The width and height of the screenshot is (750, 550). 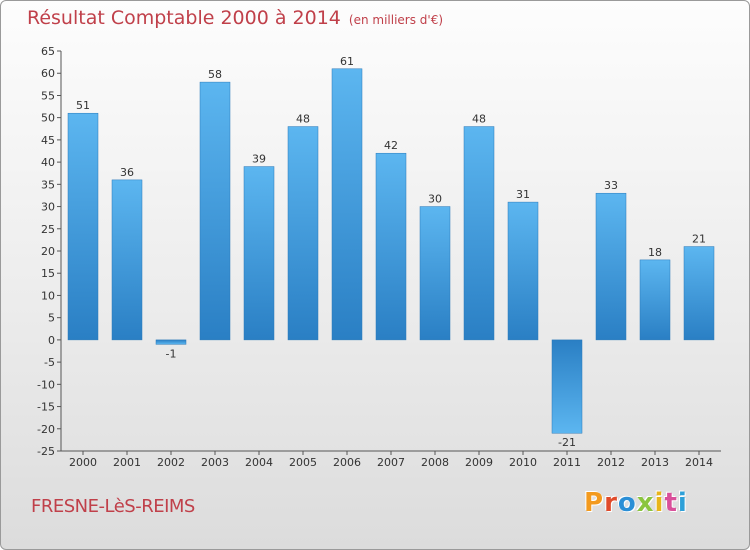 I want to click on x-tick-label: 2009, so click(x=479, y=462).